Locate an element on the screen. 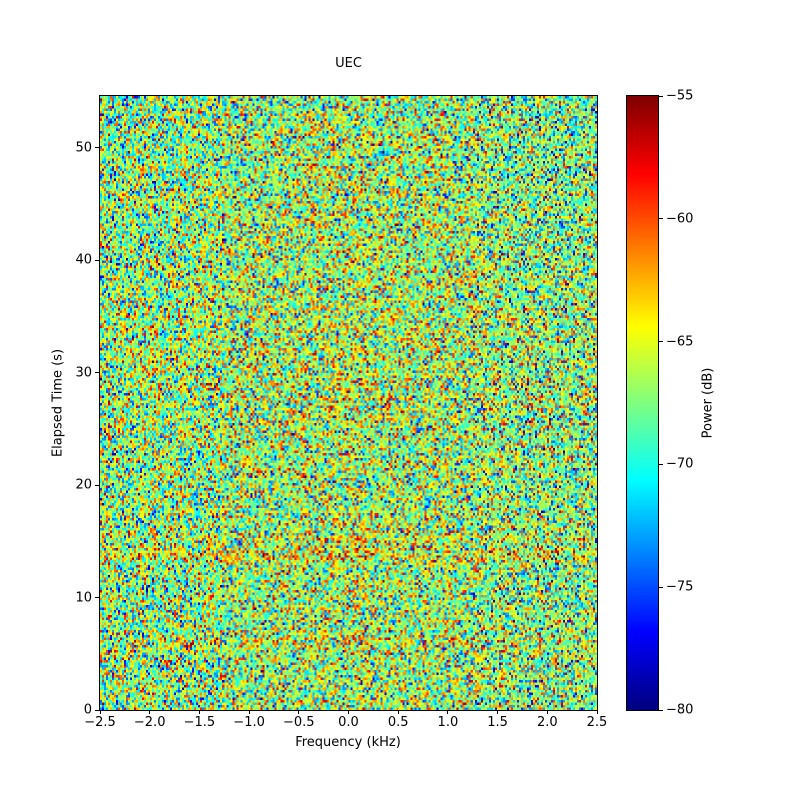  x-tick-label: −0.5 is located at coordinates (299, 722).